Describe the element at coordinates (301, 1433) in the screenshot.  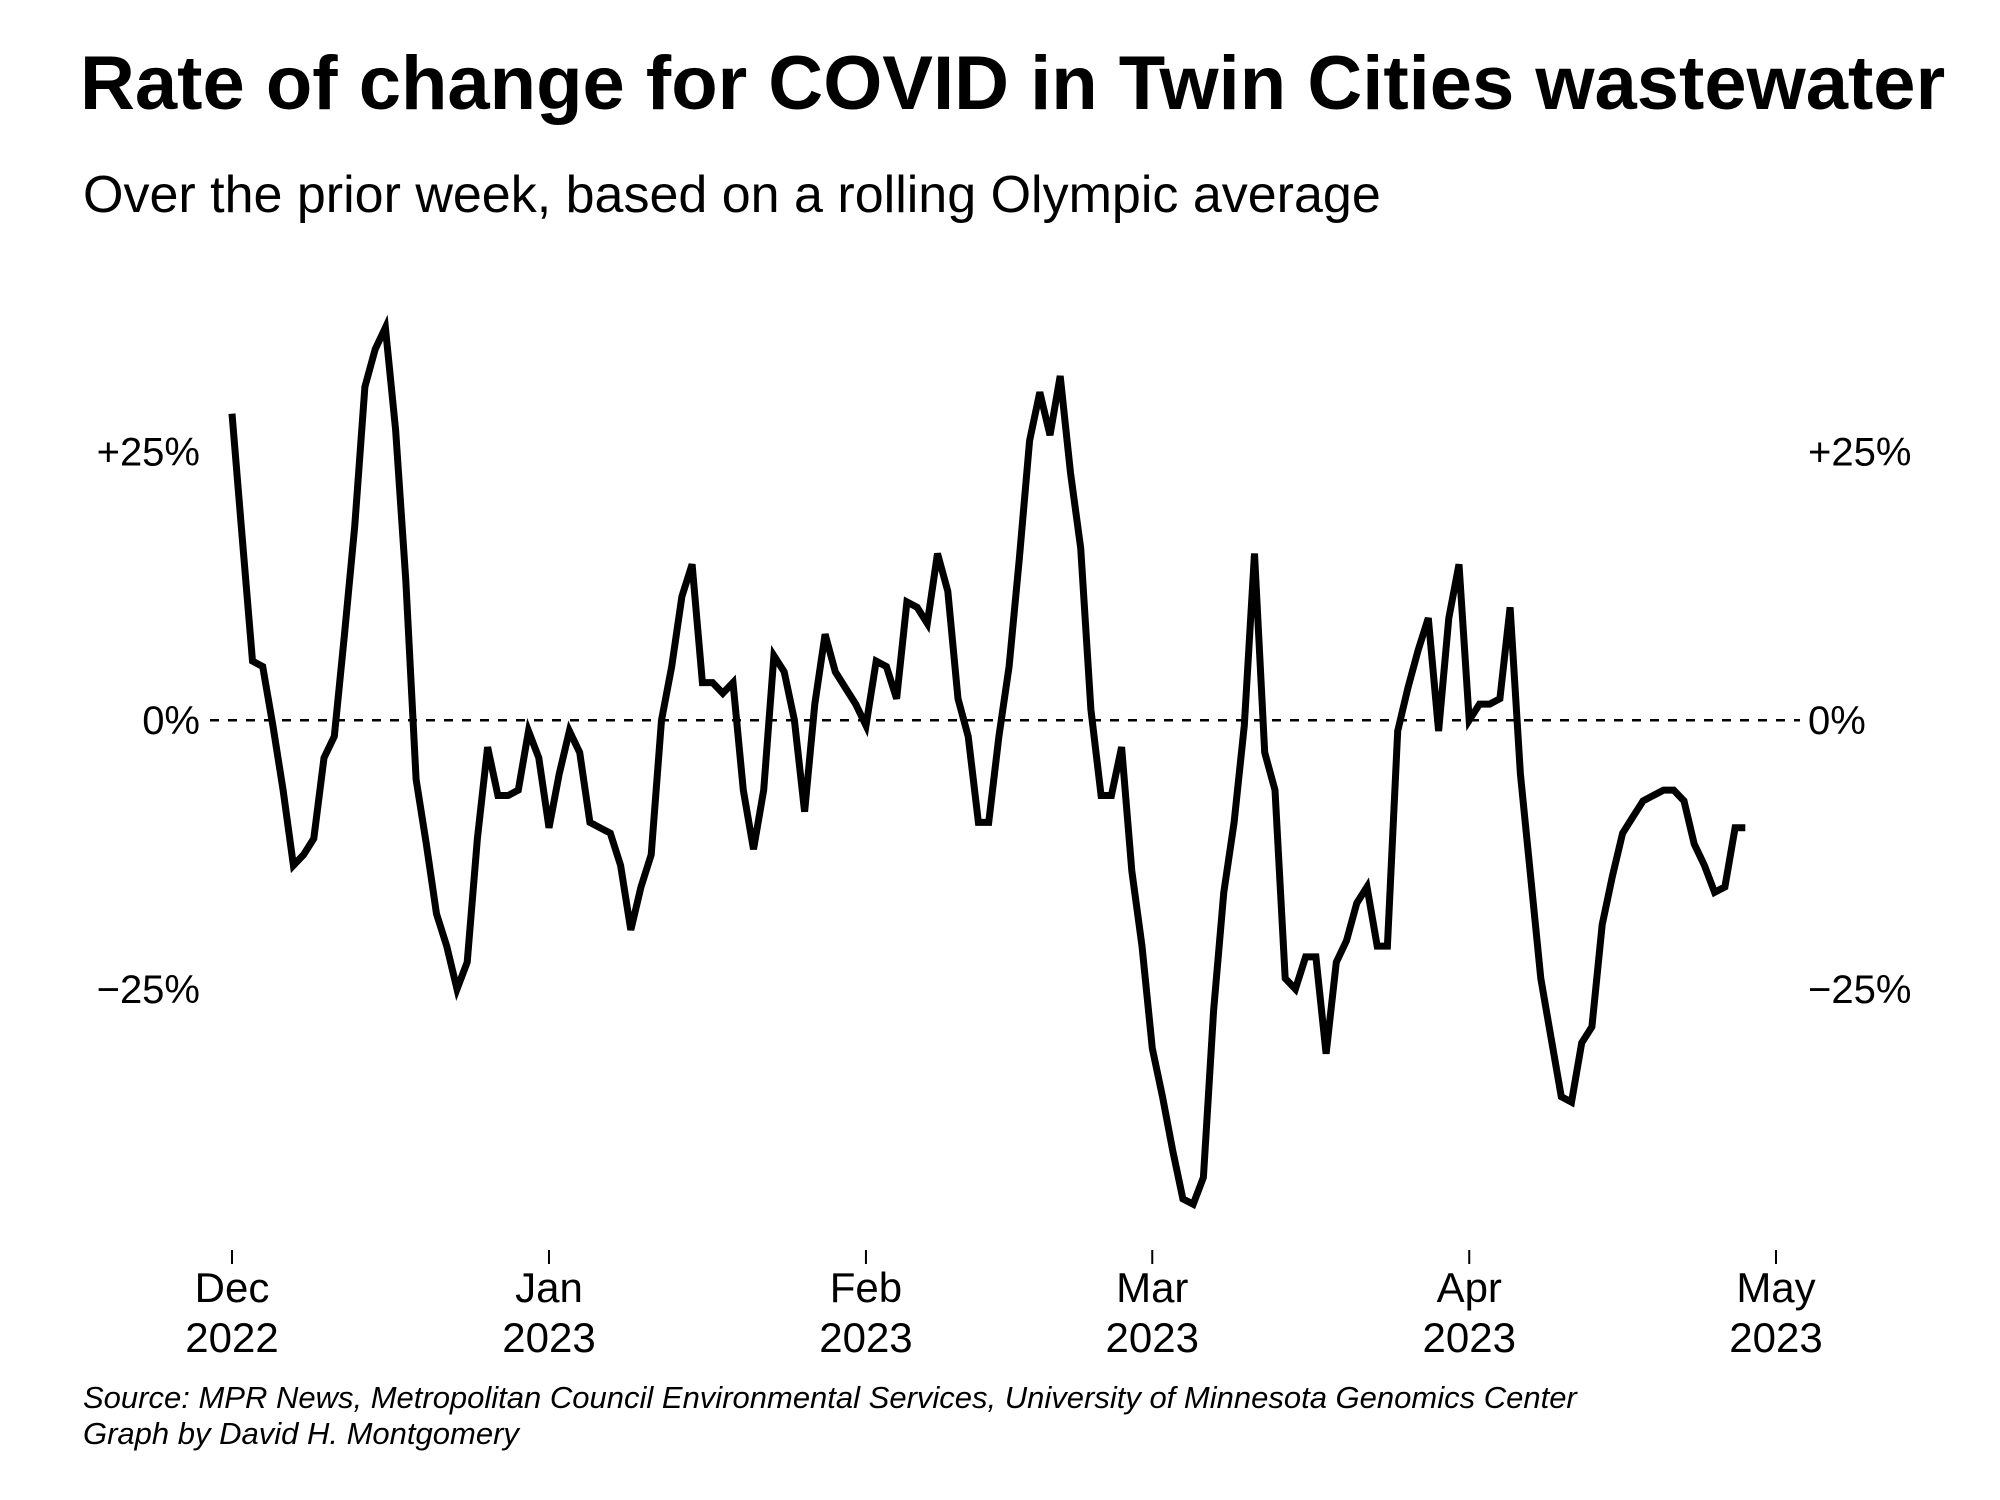
I see `credit-note: Graph by David H. Montgomery` at that location.